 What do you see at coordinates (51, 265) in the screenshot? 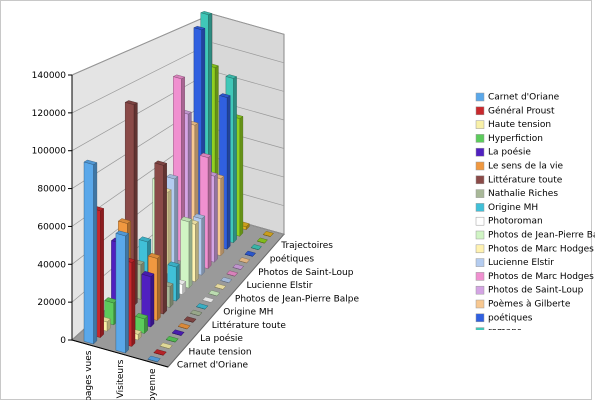
I see `y-tick-label: 40000` at bounding box center [51, 265].